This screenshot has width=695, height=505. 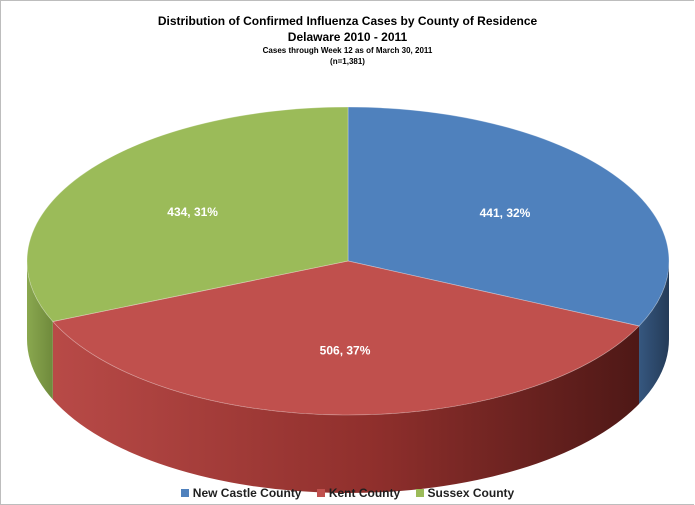 I want to click on legend-swatch-sussex, so click(x=419, y=493).